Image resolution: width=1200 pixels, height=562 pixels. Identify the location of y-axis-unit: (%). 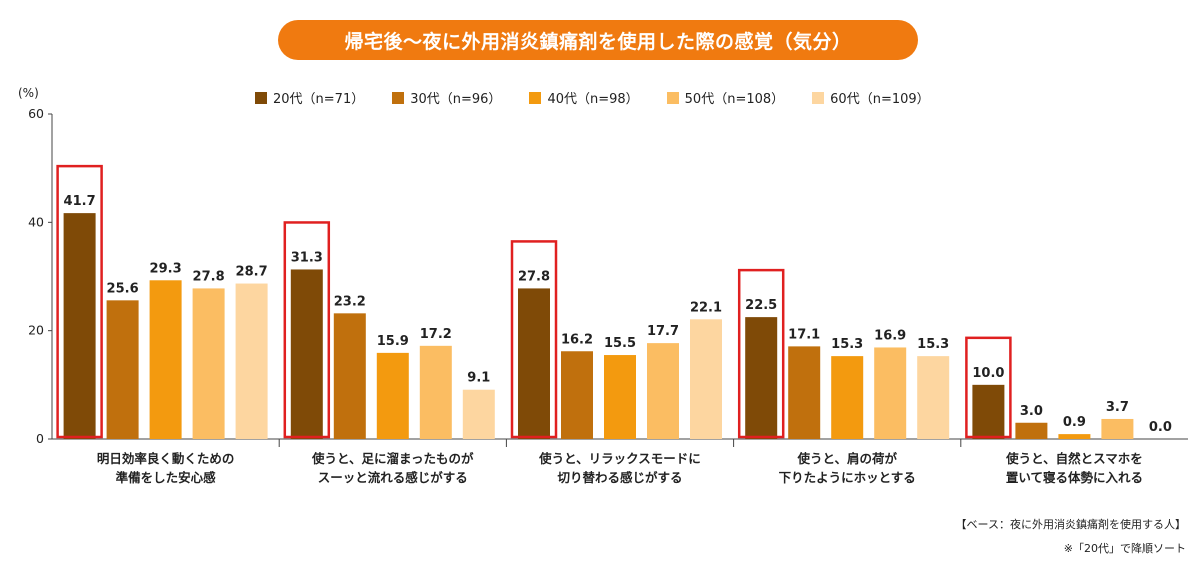
(28, 93).